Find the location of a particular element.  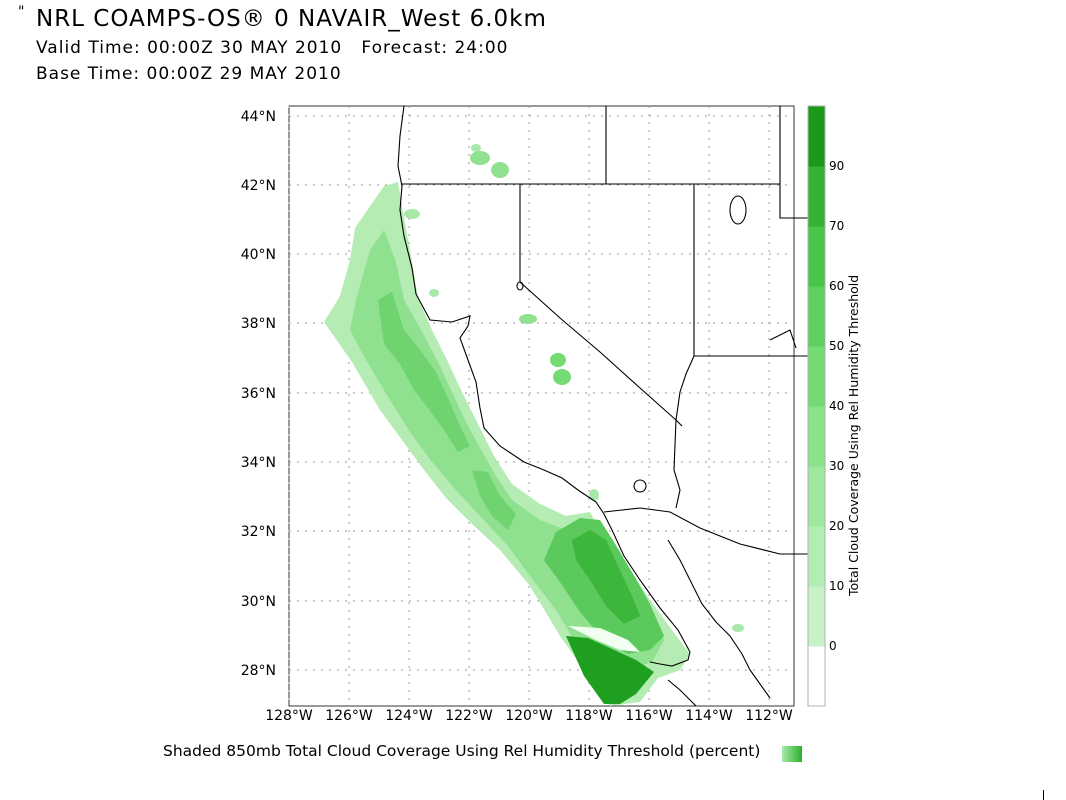

colorbar-level-label: 50 is located at coordinates (836, 346).